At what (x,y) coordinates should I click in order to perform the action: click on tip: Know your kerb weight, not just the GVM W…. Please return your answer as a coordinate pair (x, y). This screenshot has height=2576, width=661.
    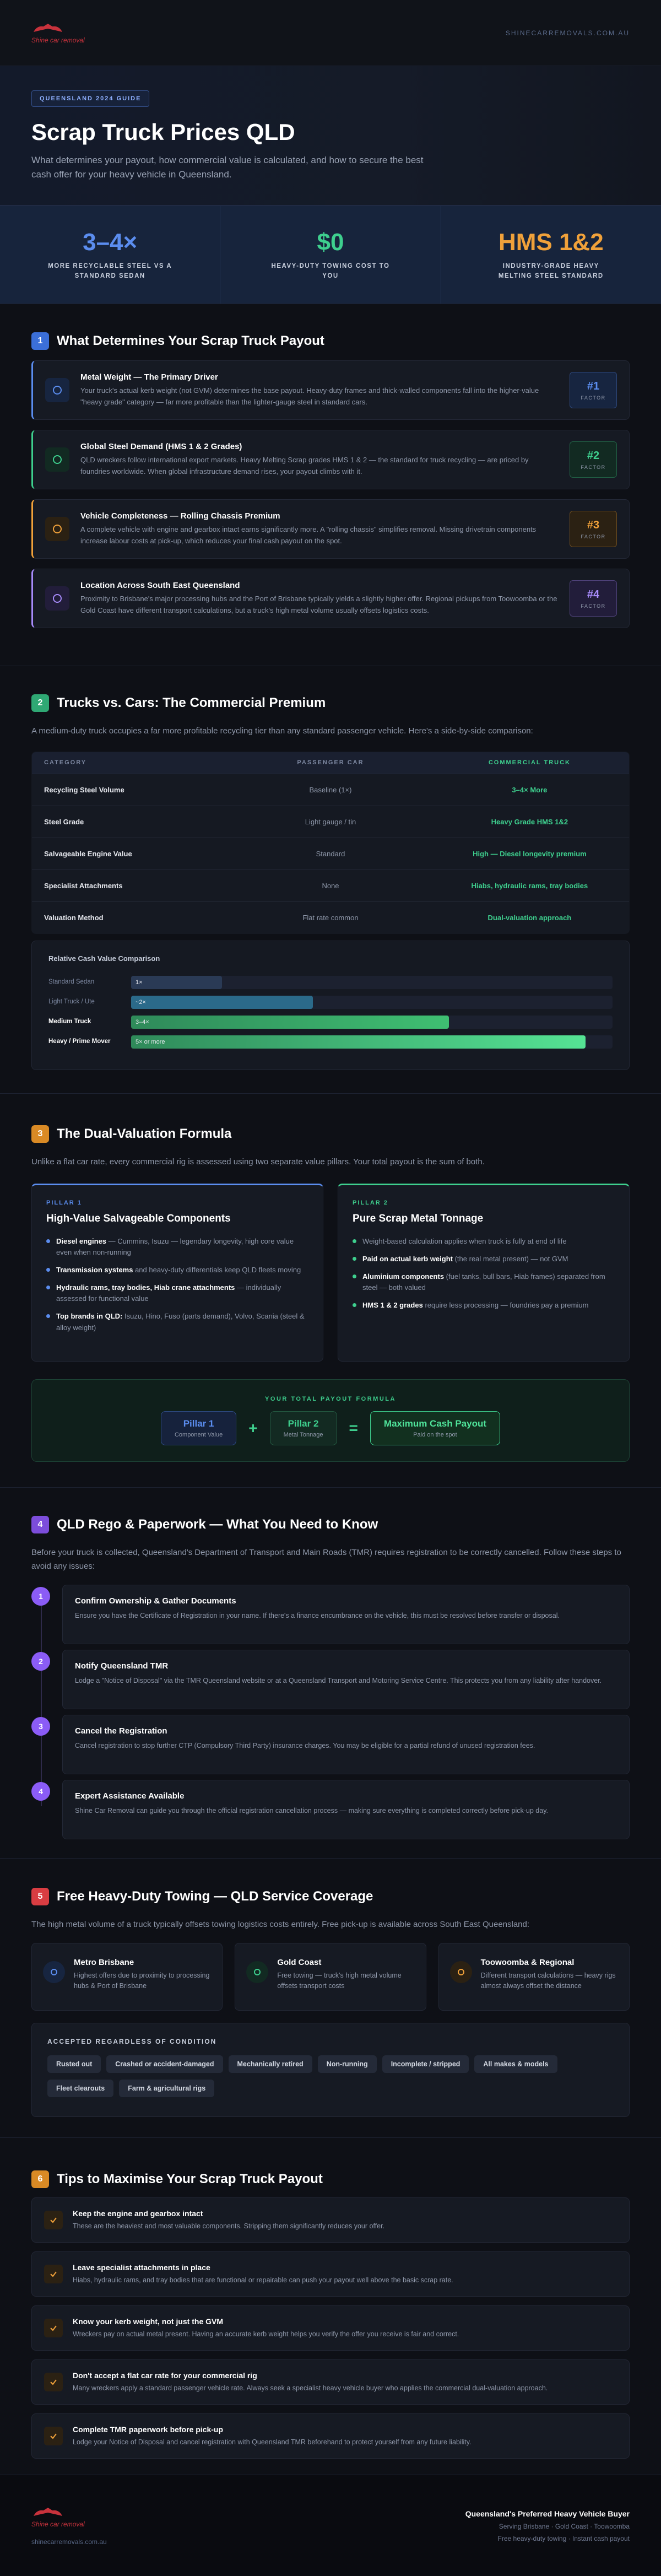
    Looking at the image, I should click on (330, 2328).